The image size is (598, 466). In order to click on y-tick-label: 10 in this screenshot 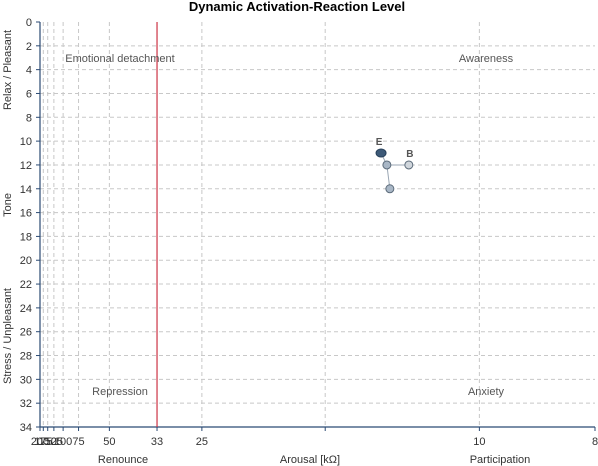, I will do `click(26, 142)`.